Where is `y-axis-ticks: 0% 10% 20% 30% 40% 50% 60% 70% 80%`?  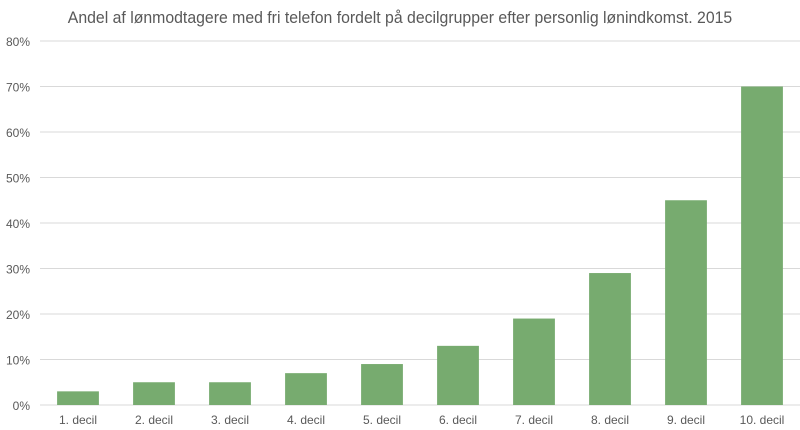
y-axis-ticks: 0% 10% 20% 30% 40% 50% 60% 70% 80% is located at coordinates (18, 224).